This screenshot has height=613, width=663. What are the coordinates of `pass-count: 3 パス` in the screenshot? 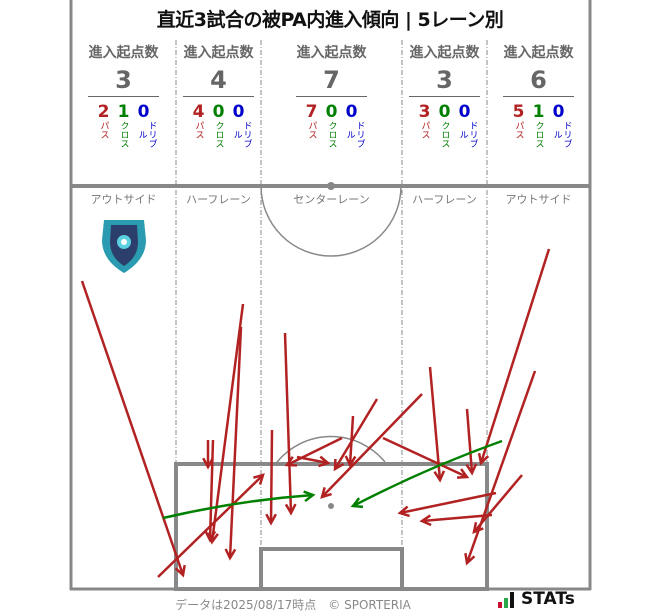 It's located at (425, 120).